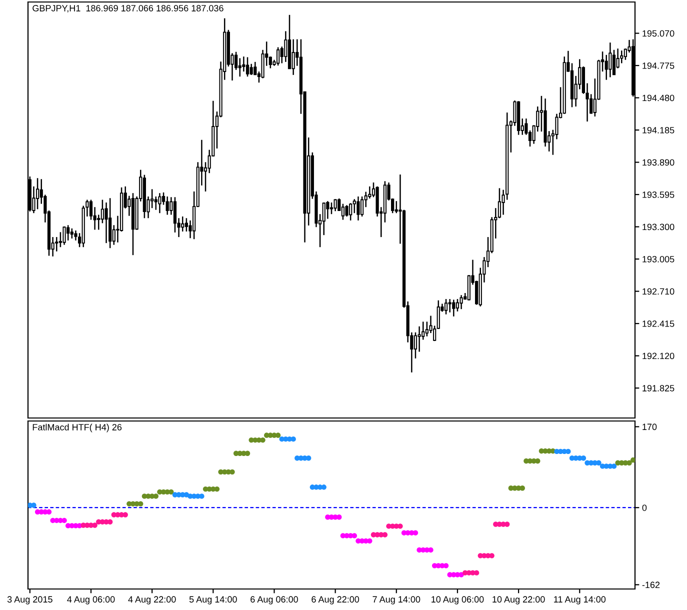 The image size is (687, 610). What do you see at coordinates (658, 259) in the screenshot?
I see `y-tick-label: 193.005` at bounding box center [658, 259].